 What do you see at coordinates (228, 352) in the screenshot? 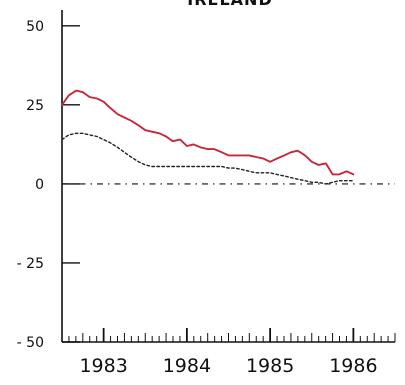
I see `x-axis: 1983 1984 1985 1986` at bounding box center [228, 352].